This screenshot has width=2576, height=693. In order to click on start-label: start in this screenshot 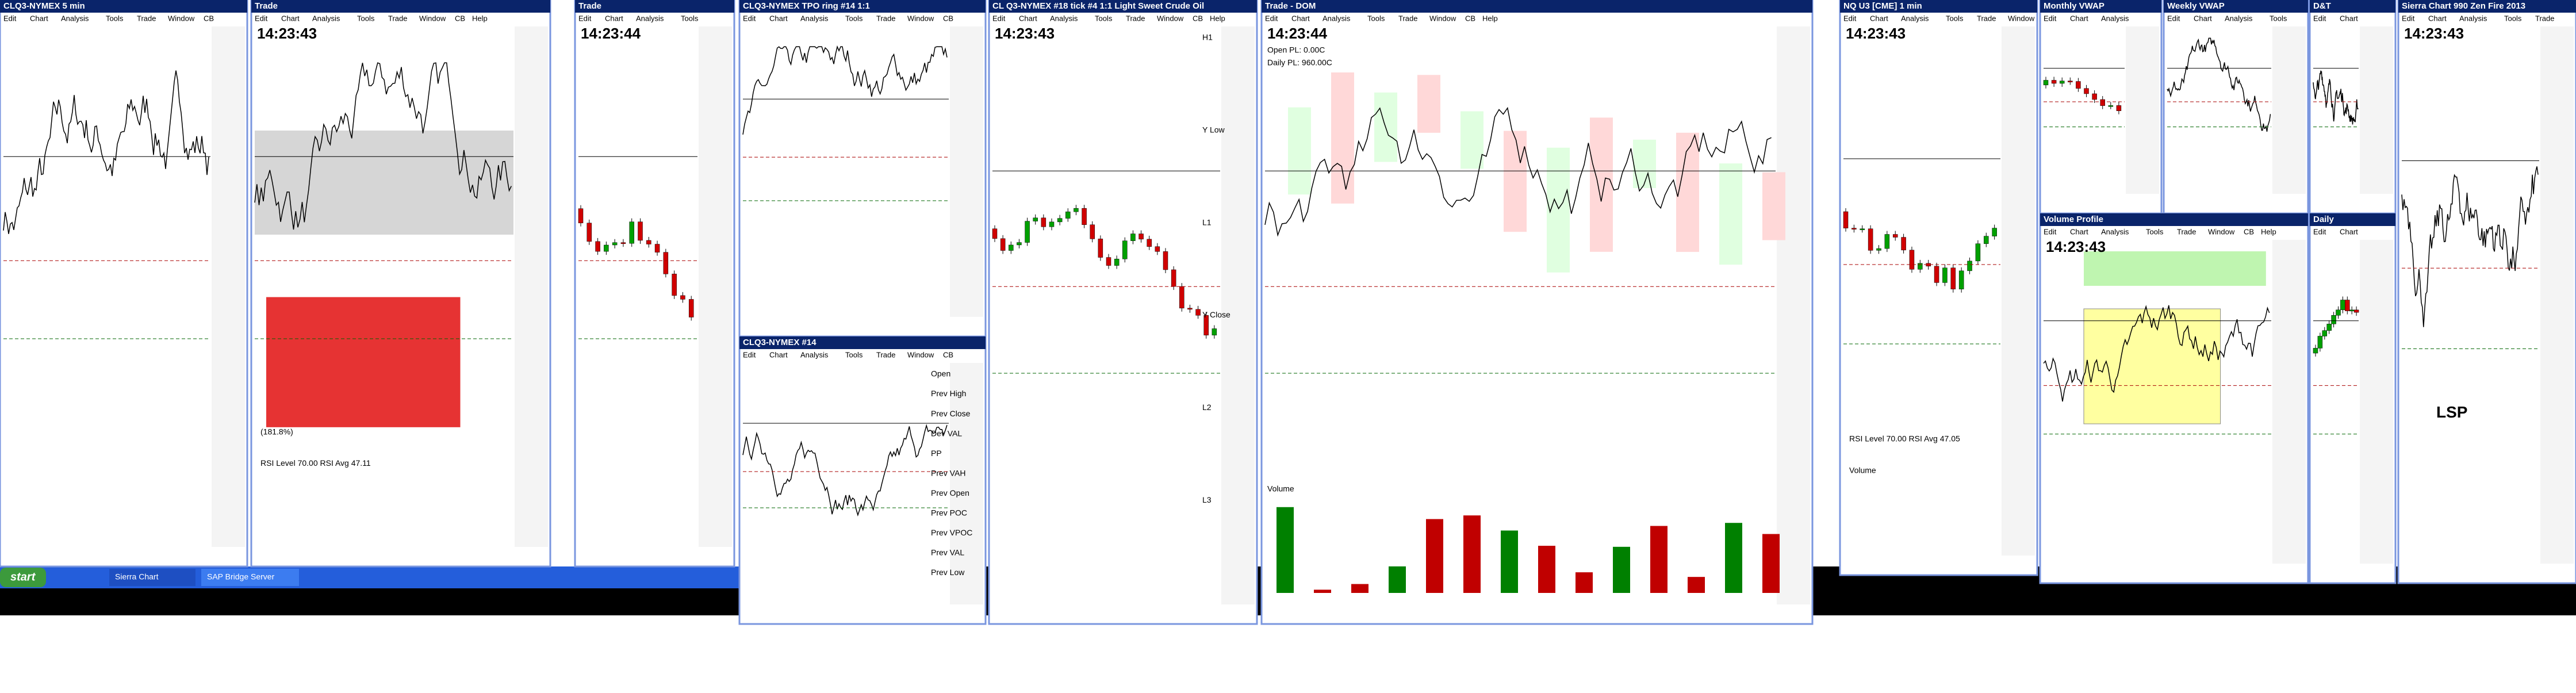, I will do `click(23, 577)`.